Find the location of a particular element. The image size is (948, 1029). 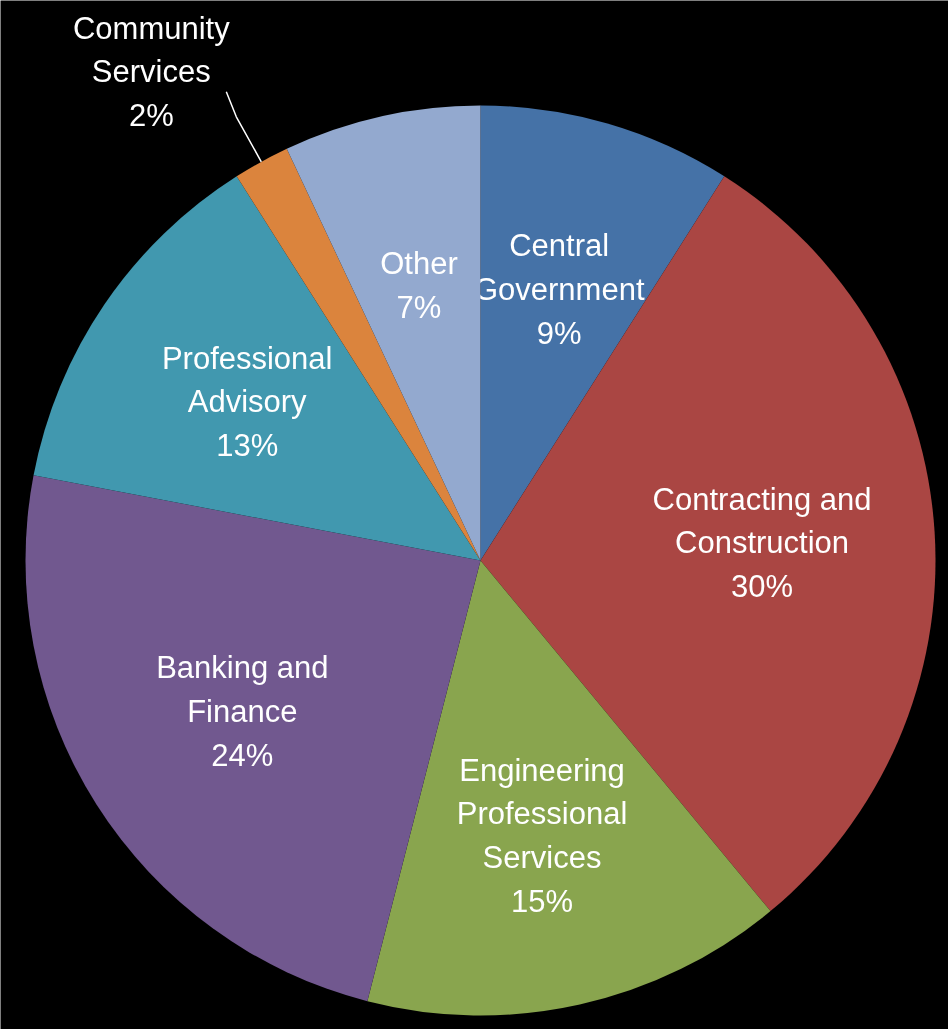

slice-label: Professional Advisory is located at coordinates (247, 380).